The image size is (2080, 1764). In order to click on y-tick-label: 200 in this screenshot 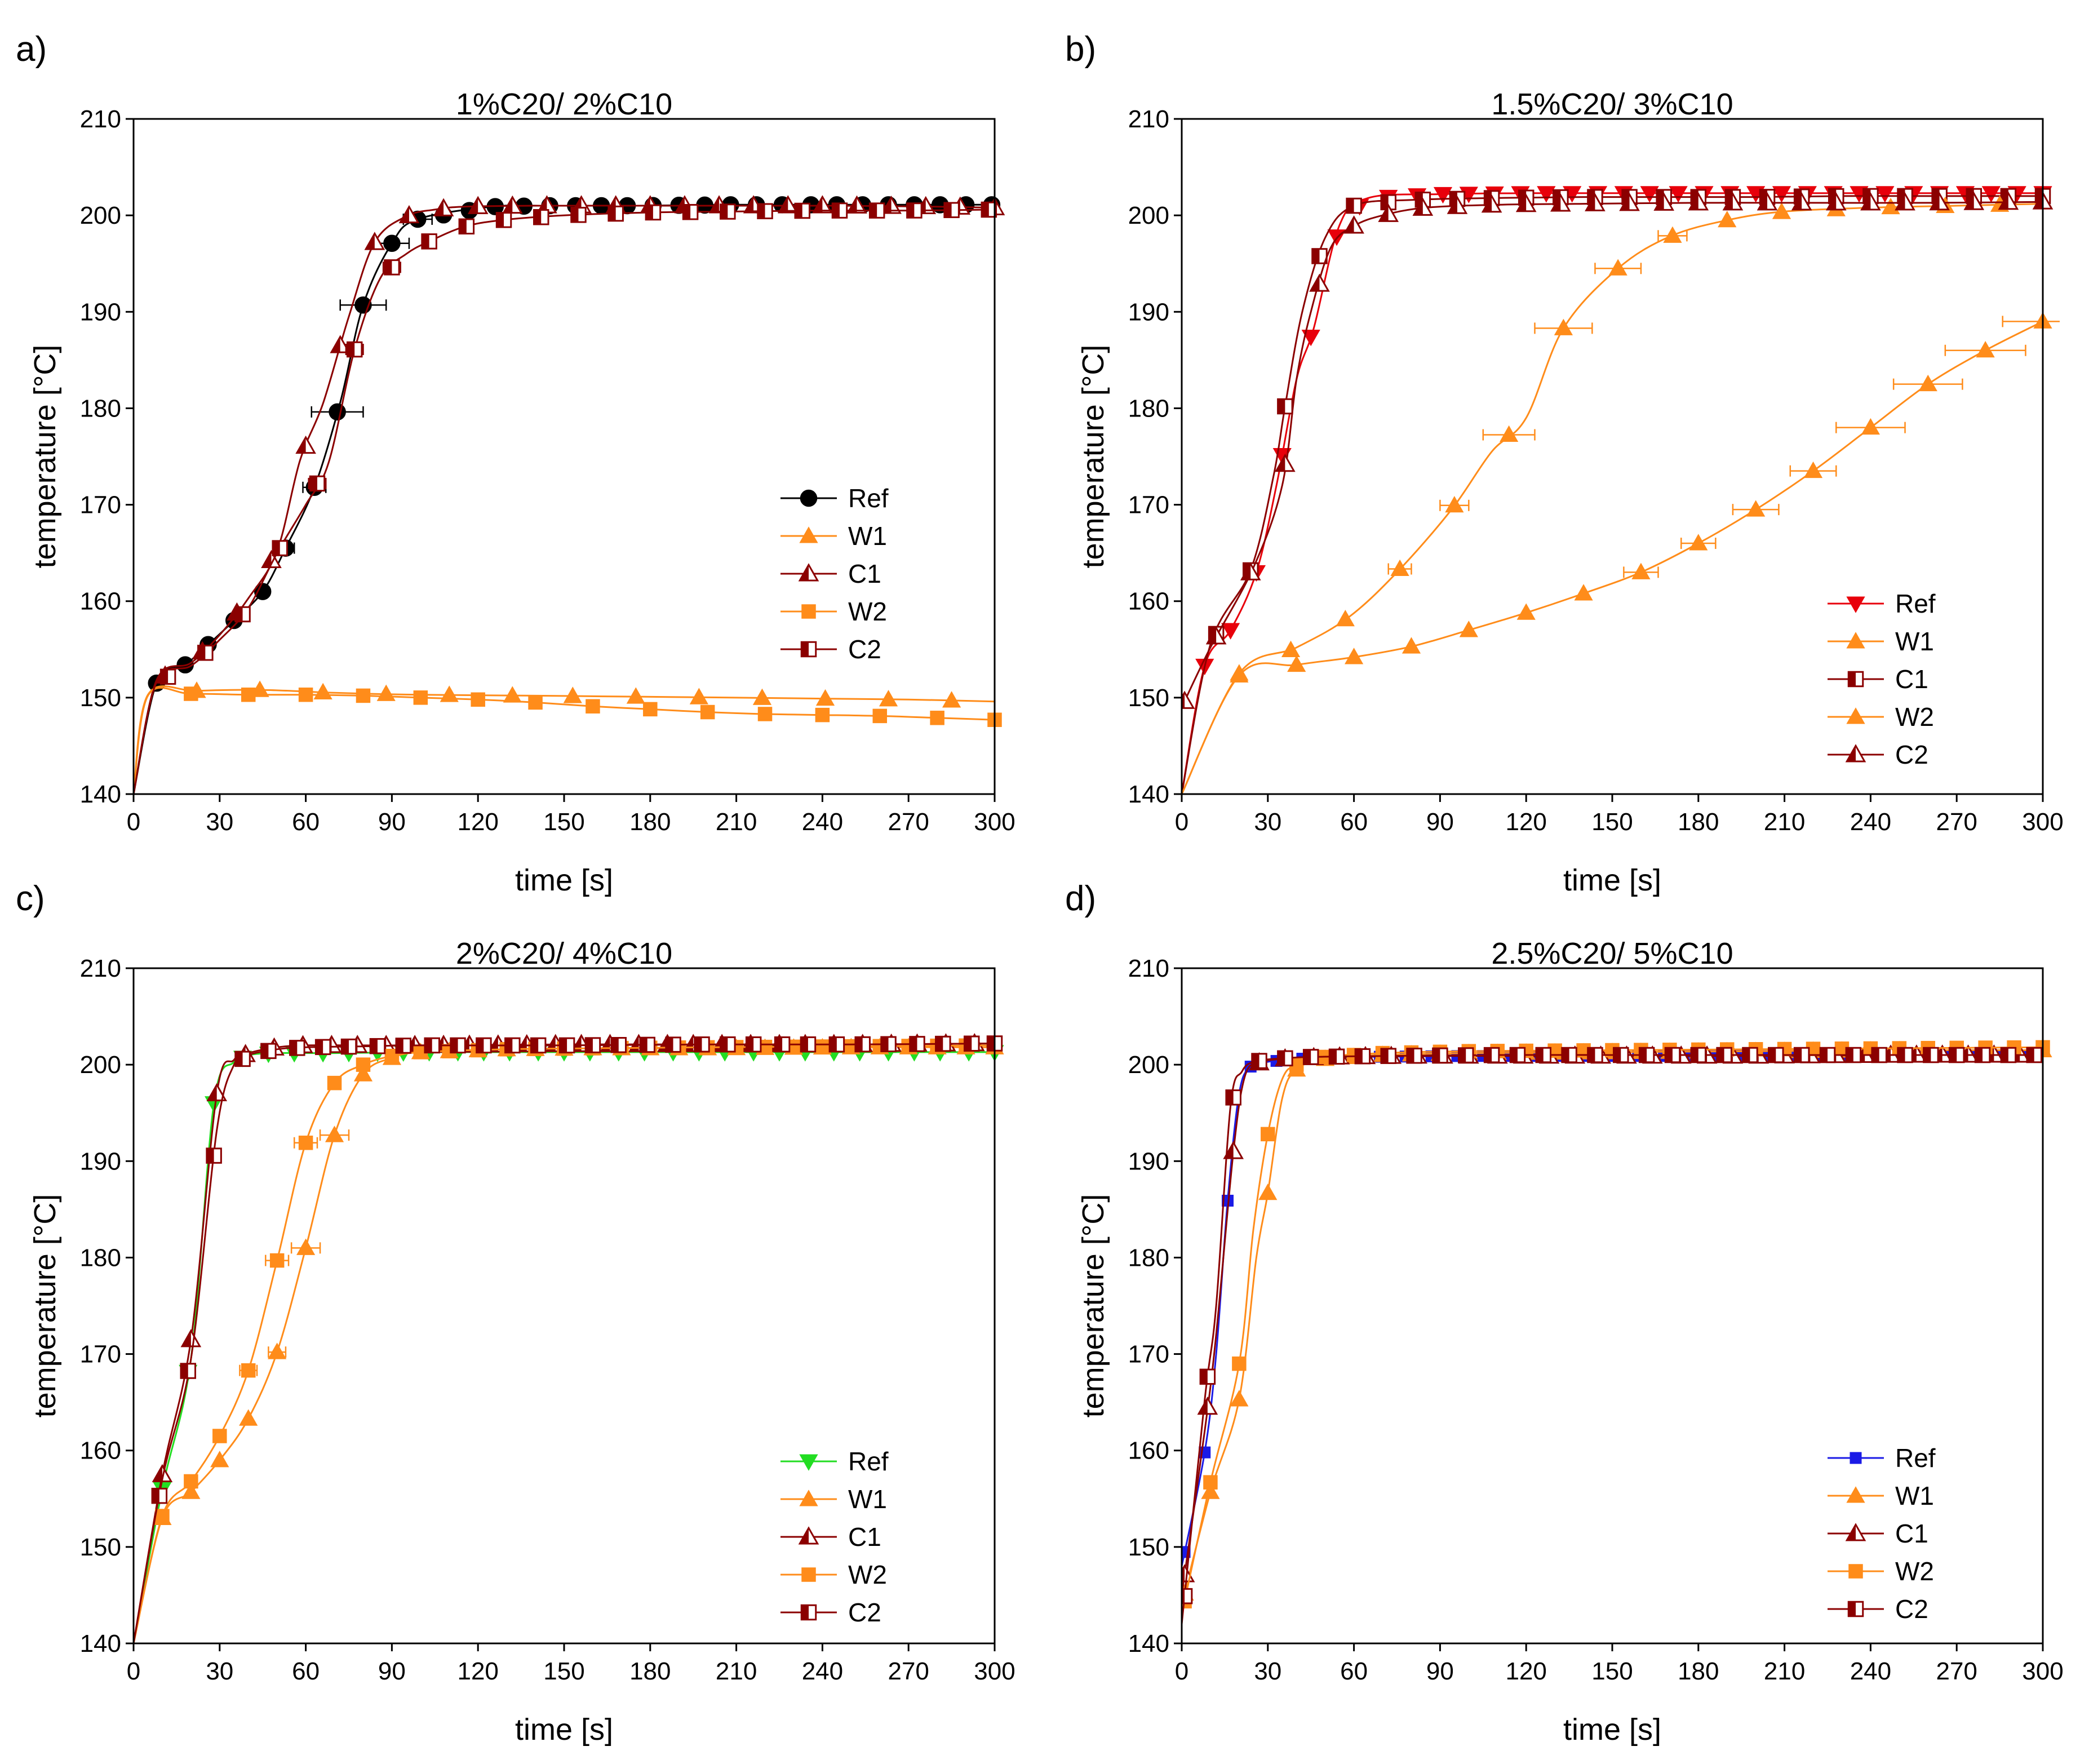, I will do `click(1148, 215)`.